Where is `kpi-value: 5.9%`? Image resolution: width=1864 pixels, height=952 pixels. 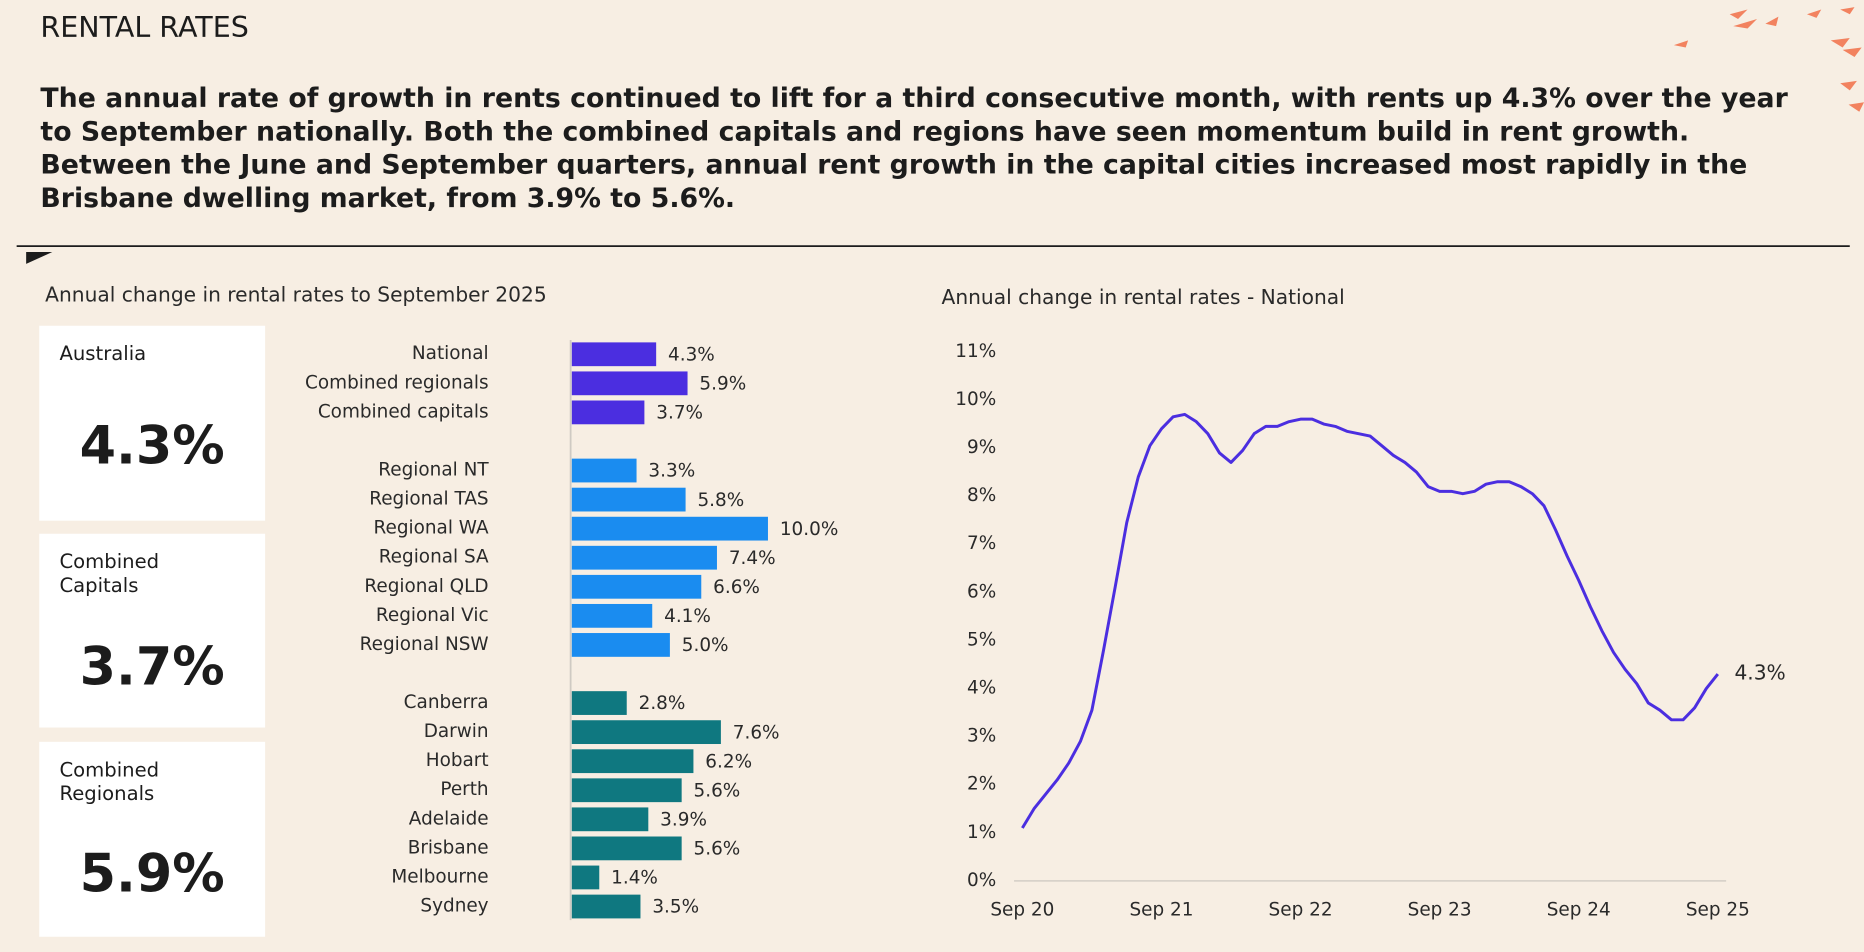 kpi-value: 5.9% is located at coordinates (152, 874).